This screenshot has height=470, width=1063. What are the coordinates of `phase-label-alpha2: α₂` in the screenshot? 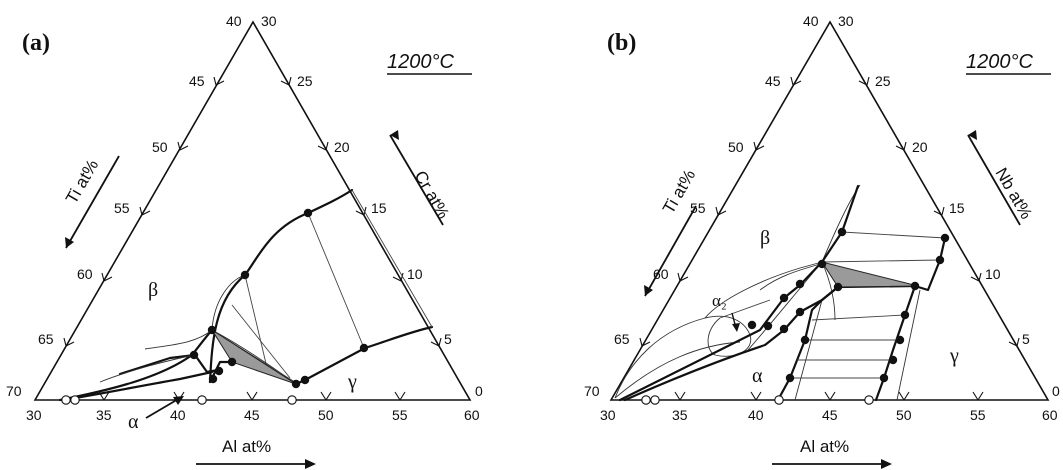 It's located at (726, 311).